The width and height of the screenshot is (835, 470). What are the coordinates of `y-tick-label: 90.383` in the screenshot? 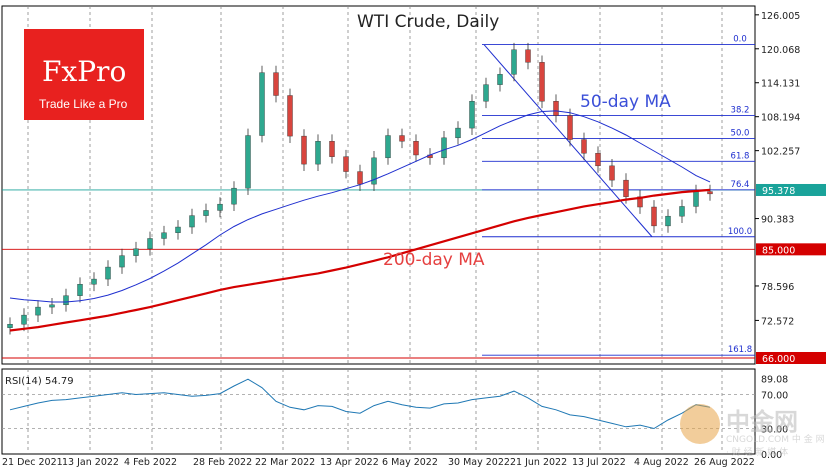 It's located at (777, 220).